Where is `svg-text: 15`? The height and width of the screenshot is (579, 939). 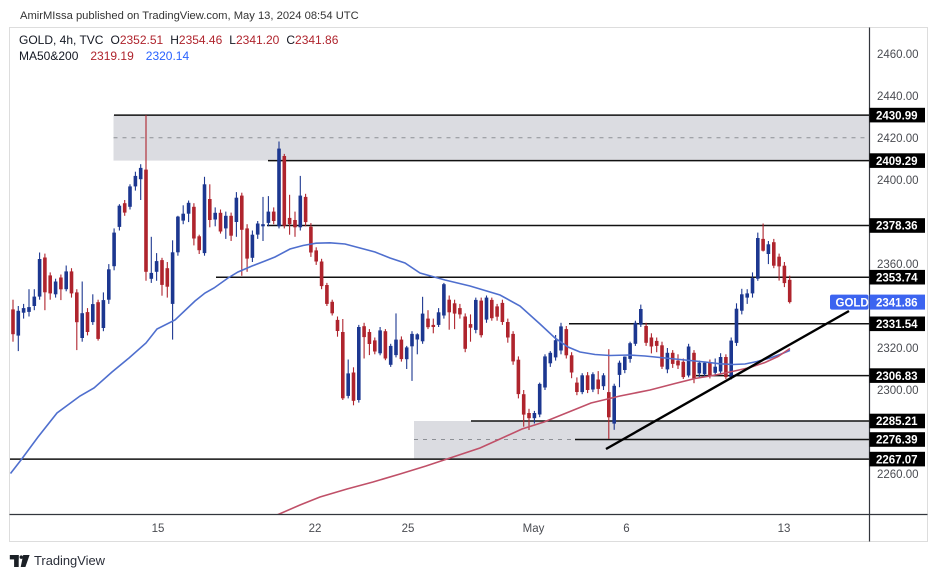
svg-text: 15 is located at coordinates (158, 529).